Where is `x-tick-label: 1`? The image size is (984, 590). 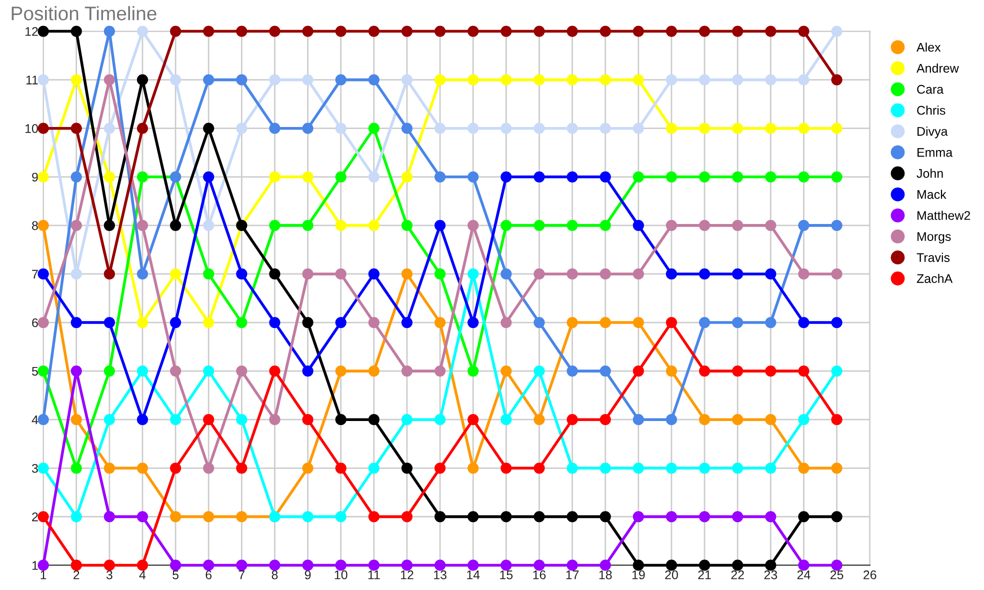 x-tick-label: 1 is located at coordinates (43, 575).